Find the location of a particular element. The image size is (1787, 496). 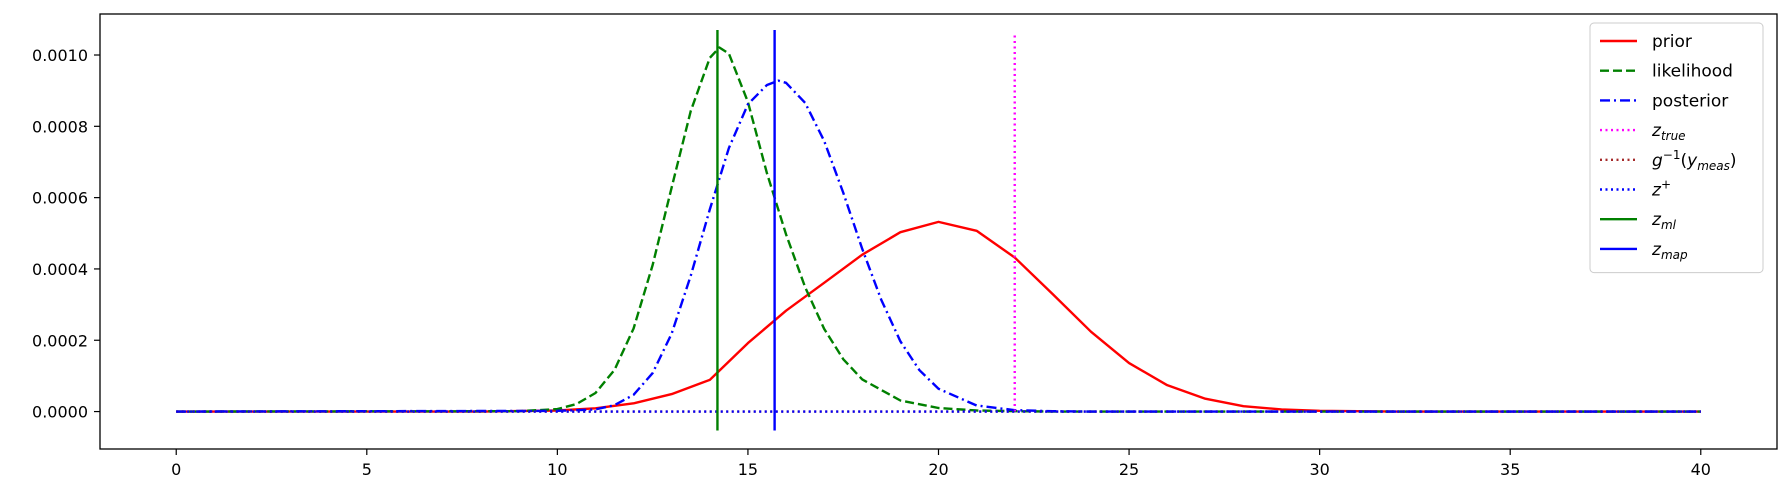

legend-label-z-true: ztrue is located at coordinates (1668, 132).